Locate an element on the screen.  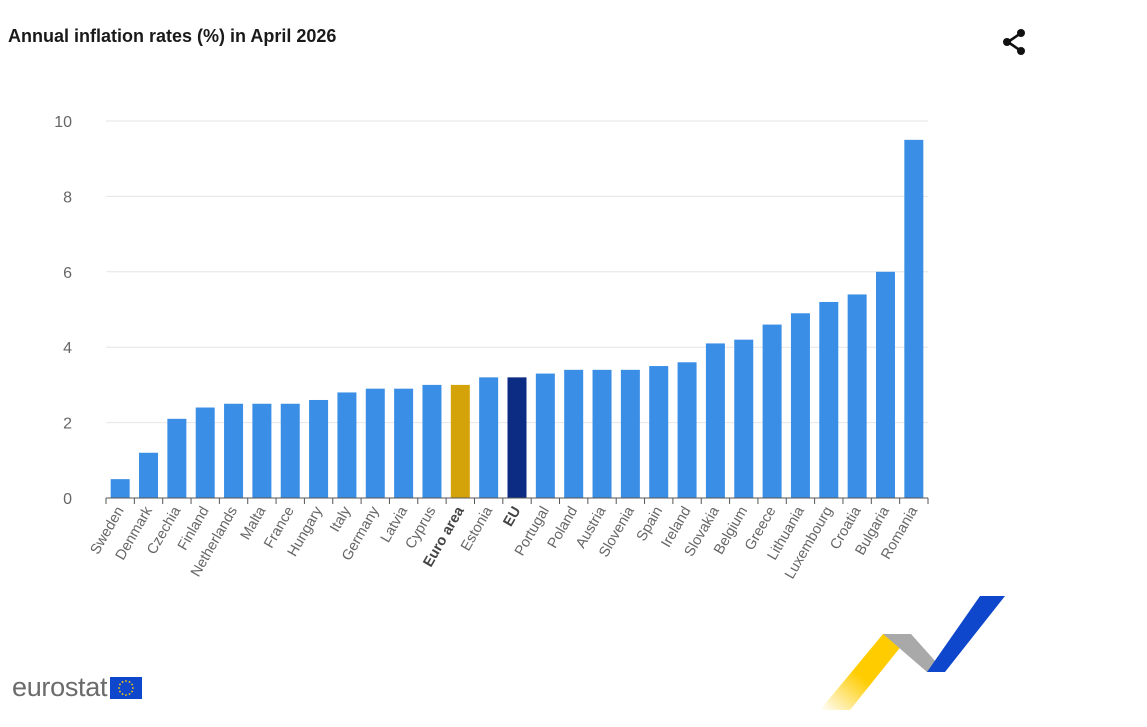
bar-germany is located at coordinates (375, 443).